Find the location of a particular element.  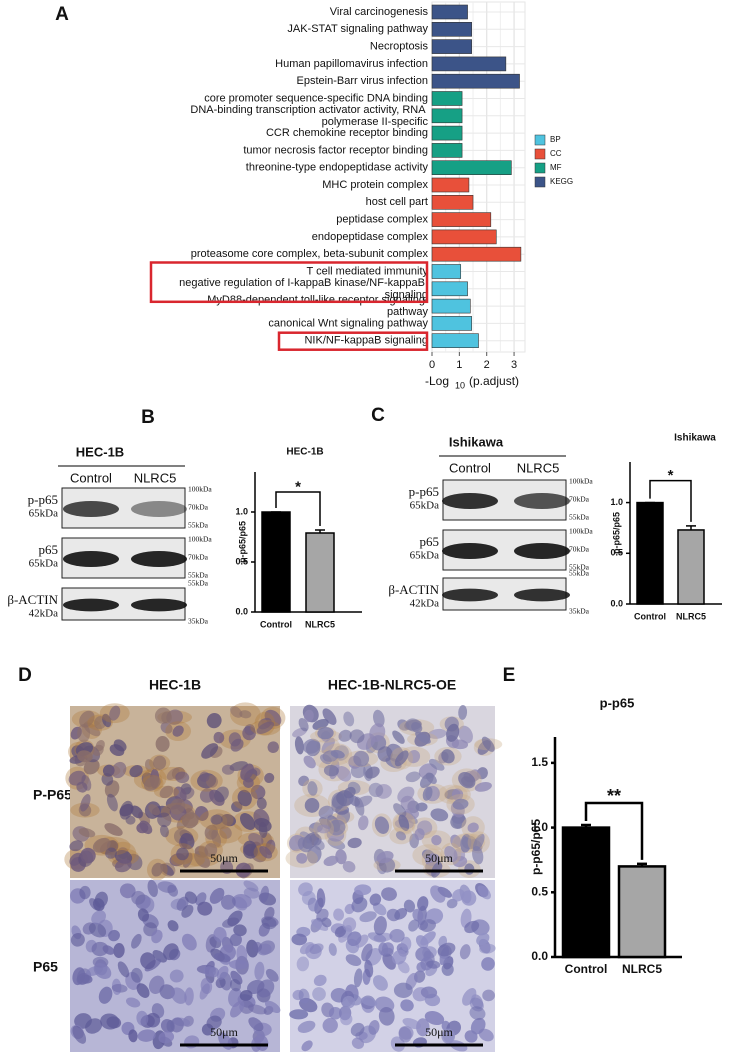

panel-label: E is located at coordinates (509, 675).